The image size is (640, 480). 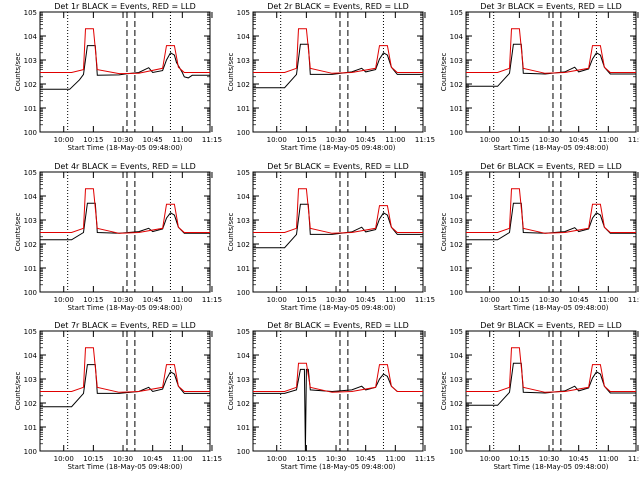 What do you see at coordinates (551, 166) in the screenshot?
I see `panel-title: Det 6r BLACK = Events, RED = LLD` at bounding box center [551, 166].